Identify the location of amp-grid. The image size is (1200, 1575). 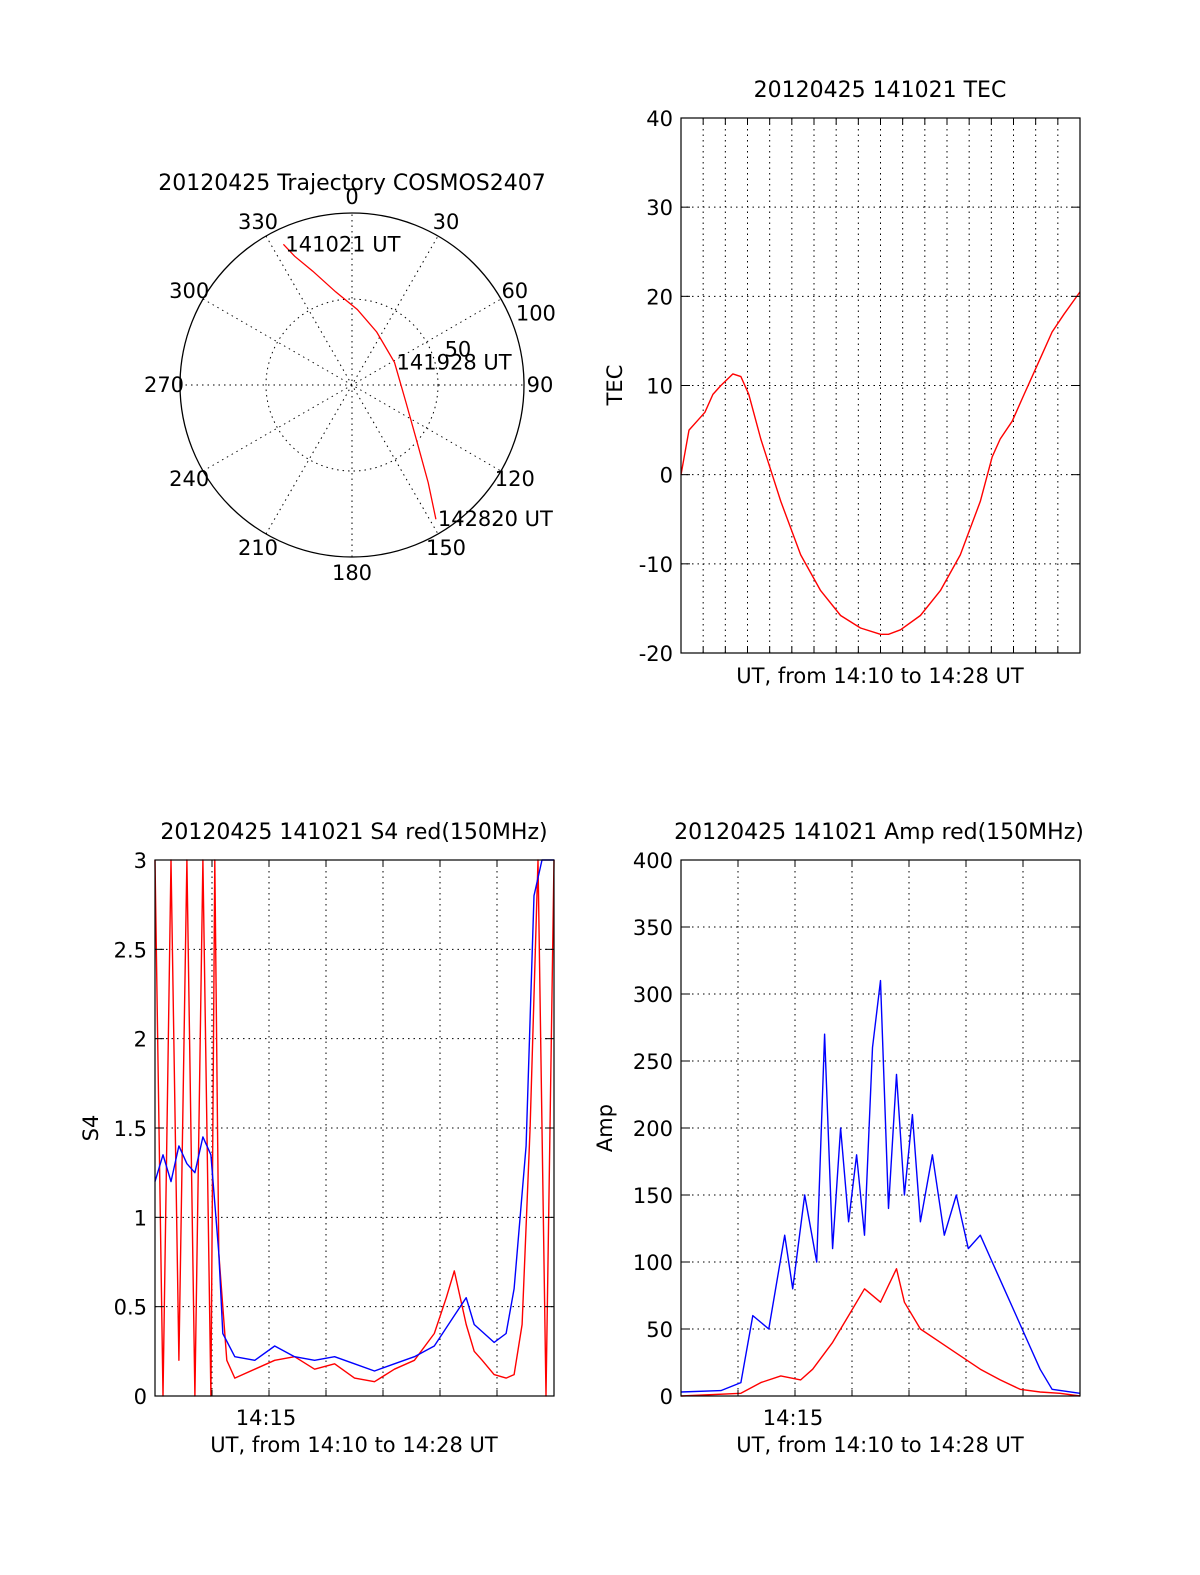
(880, 1128).